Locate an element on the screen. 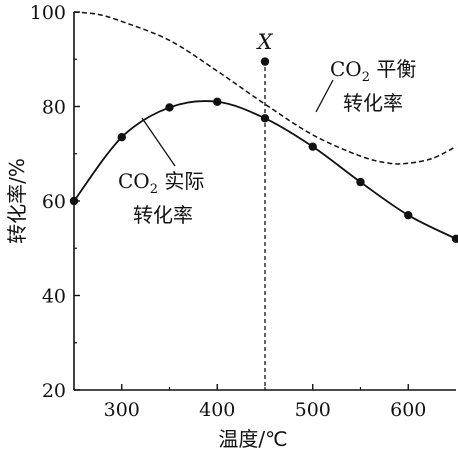 The height and width of the screenshot is (455, 458). x-tick-label: 500 is located at coordinates (313, 410).